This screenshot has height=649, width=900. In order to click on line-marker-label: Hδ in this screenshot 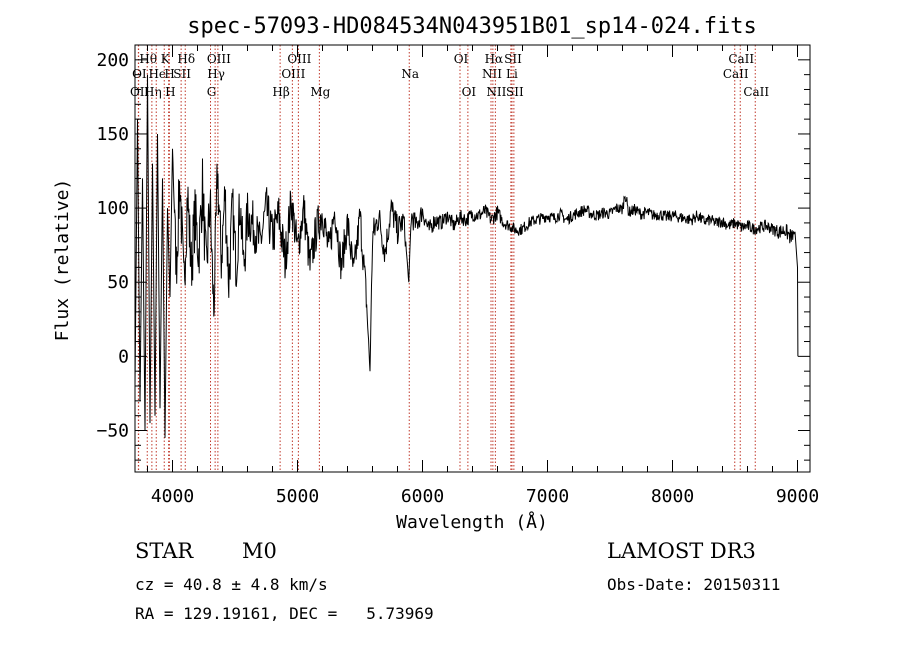, I will do `click(186, 59)`.